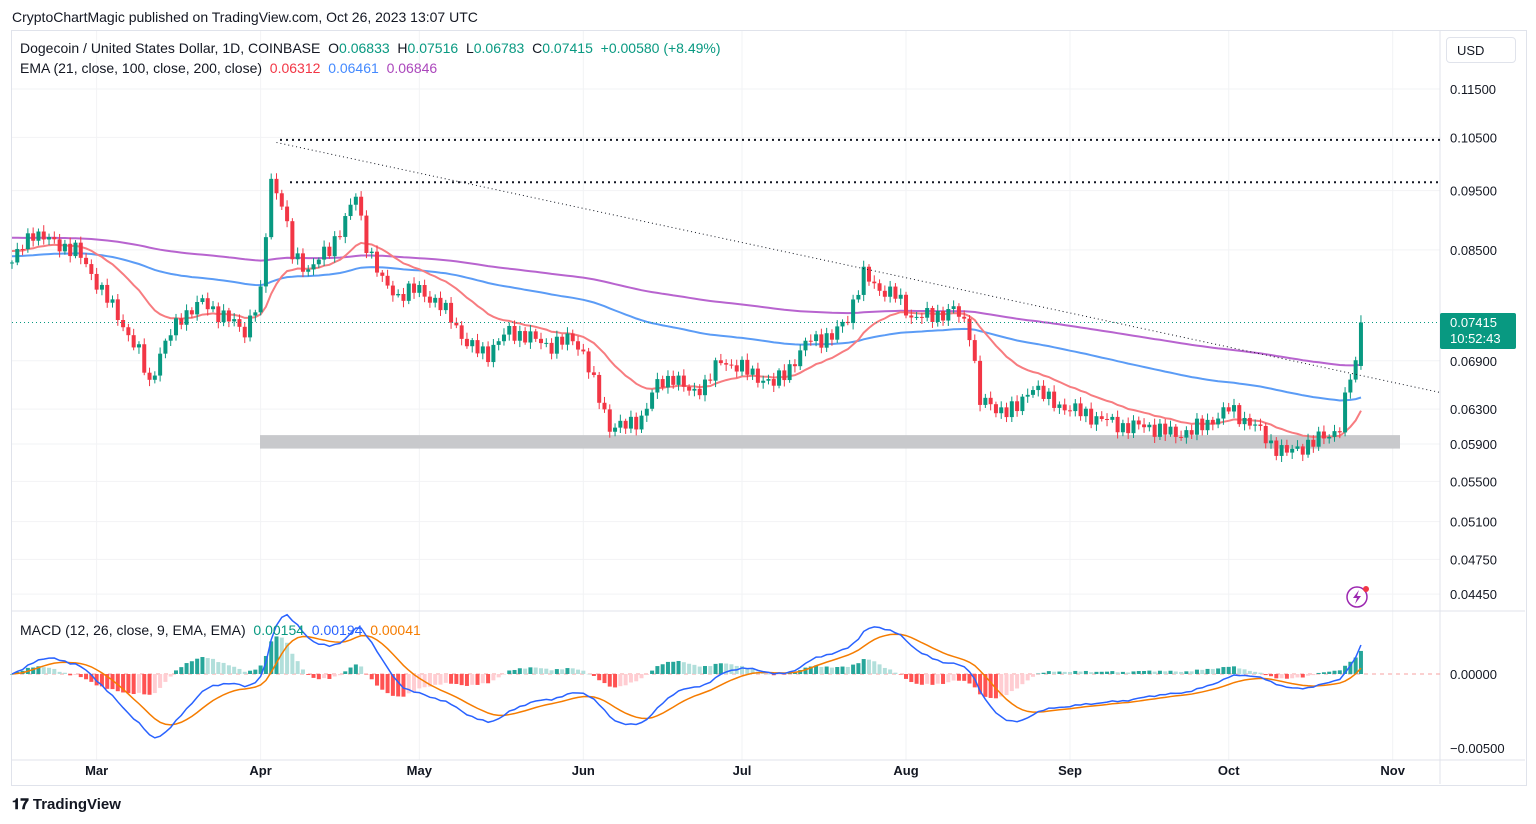 Image resolution: width=1536 pixels, height=824 pixels. I want to click on macd-tick-label: −0.00500, so click(1477, 748).